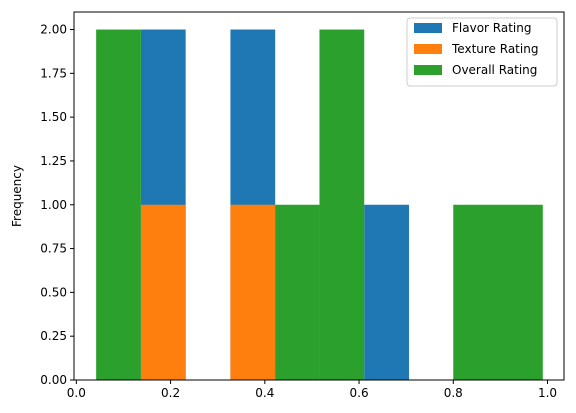  I want to click on x-tick-label-3: 0.6, so click(359, 393).